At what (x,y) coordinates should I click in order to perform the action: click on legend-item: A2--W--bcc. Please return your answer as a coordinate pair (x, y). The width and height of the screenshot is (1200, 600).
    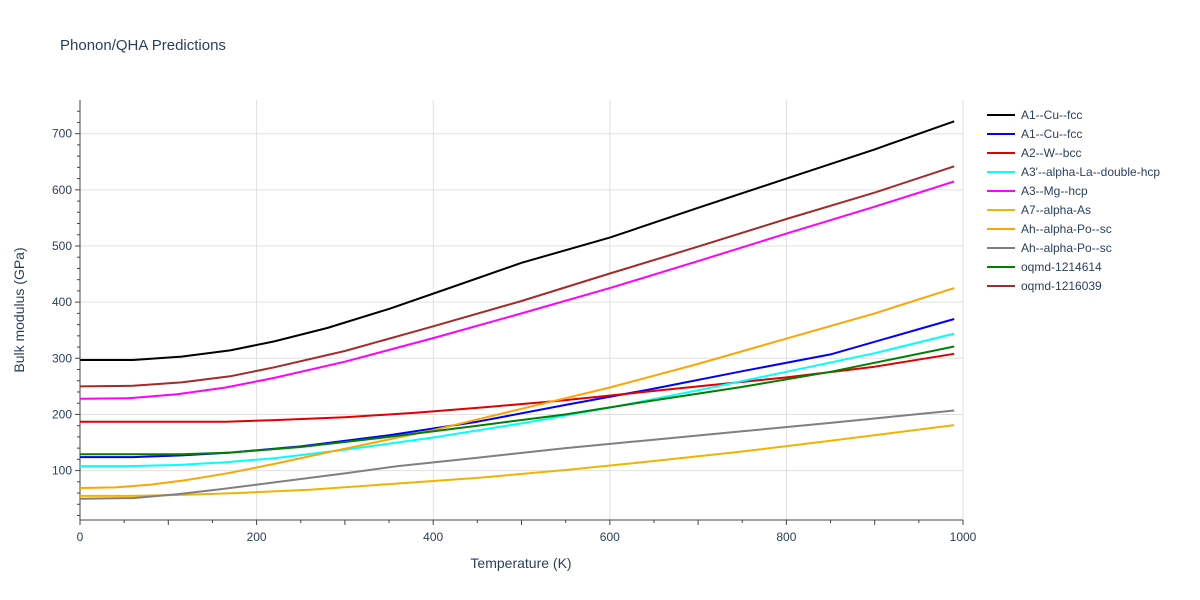
    Looking at the image, I should click on (1034, 153).